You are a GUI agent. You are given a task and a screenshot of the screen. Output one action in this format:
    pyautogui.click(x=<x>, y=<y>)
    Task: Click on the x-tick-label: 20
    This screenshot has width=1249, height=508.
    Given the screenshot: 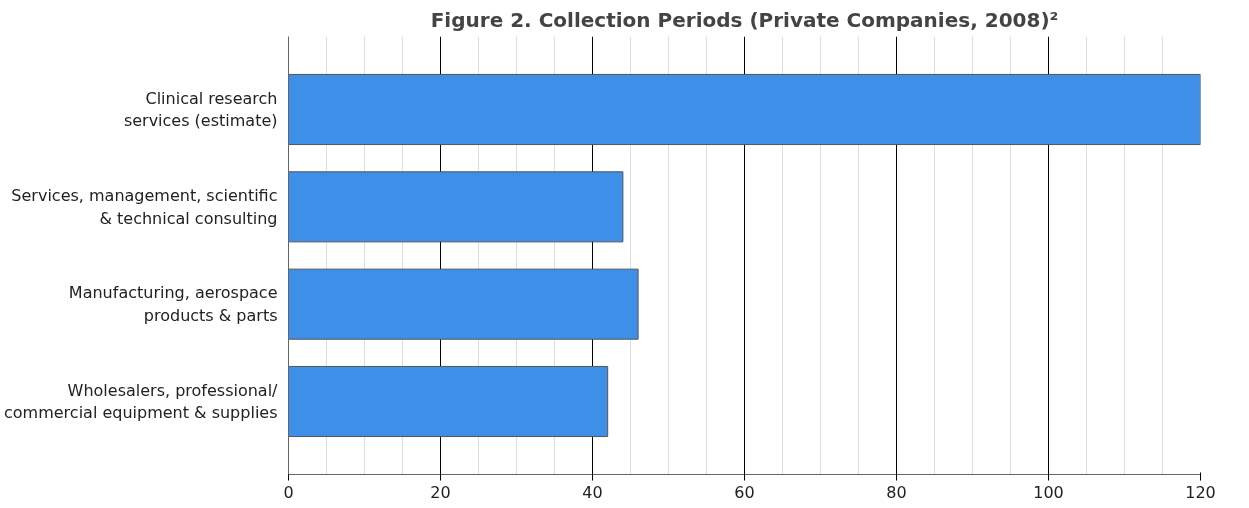 What is the action you would take?
    pyautogui.click(x=440, y=492)
    